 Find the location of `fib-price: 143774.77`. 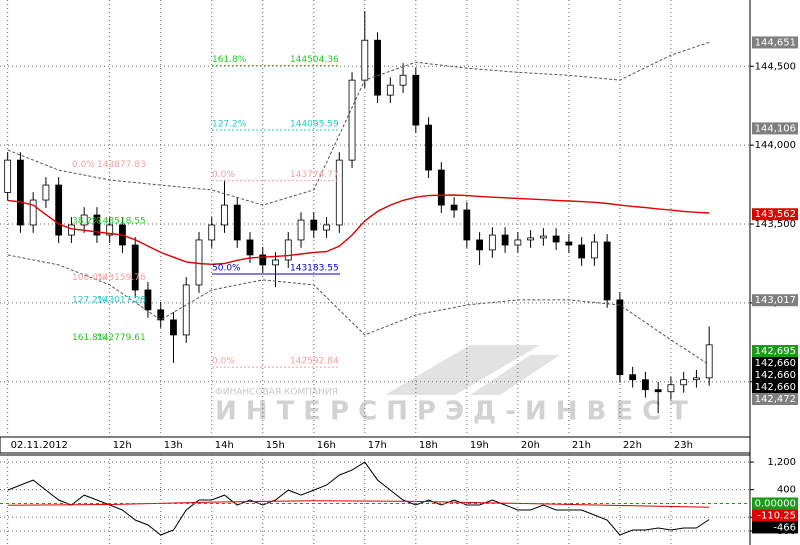

fib-price: 143774.77 is located at coordinates (314, 175).